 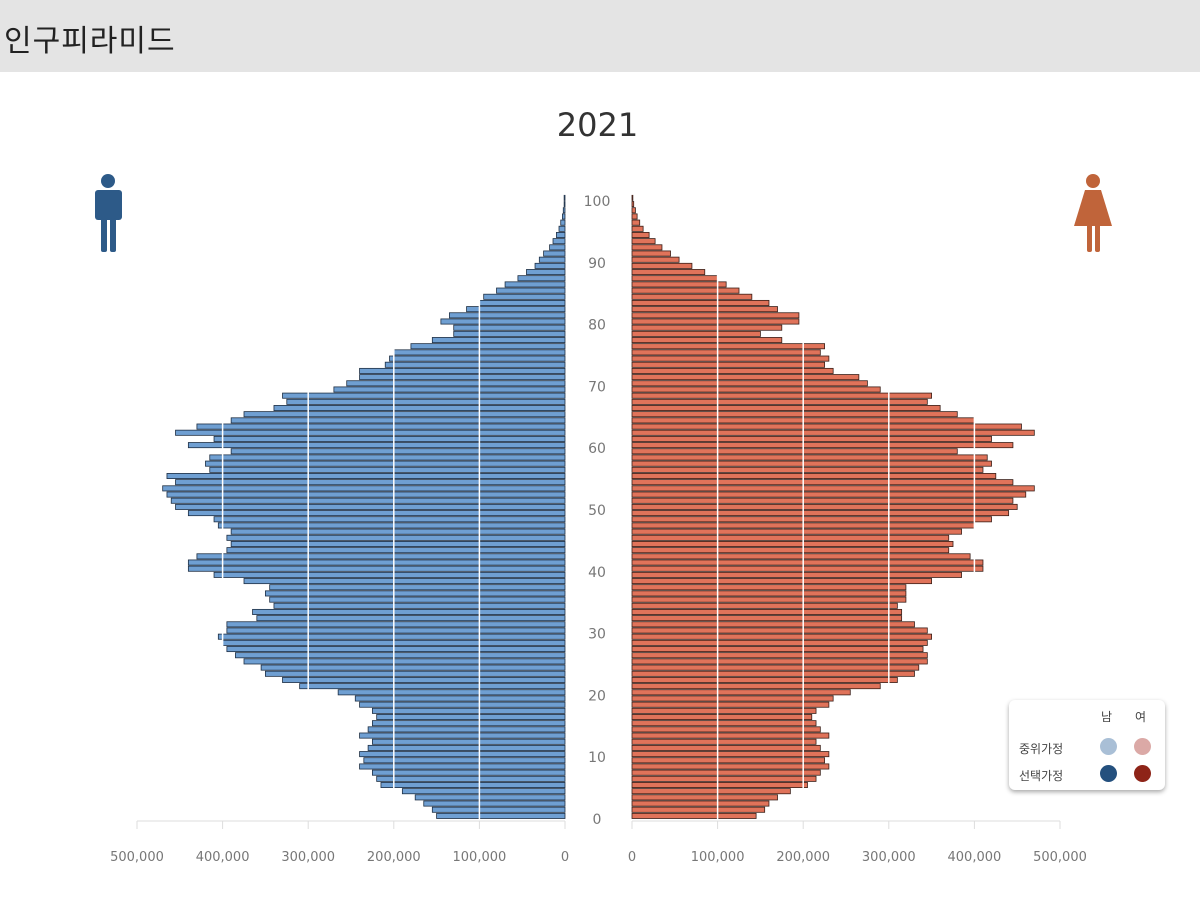 What do you see at coordinates (1141, 717) in the screenshot?
I see `legend-header-female: 여` at bounding box center [1141, 717].